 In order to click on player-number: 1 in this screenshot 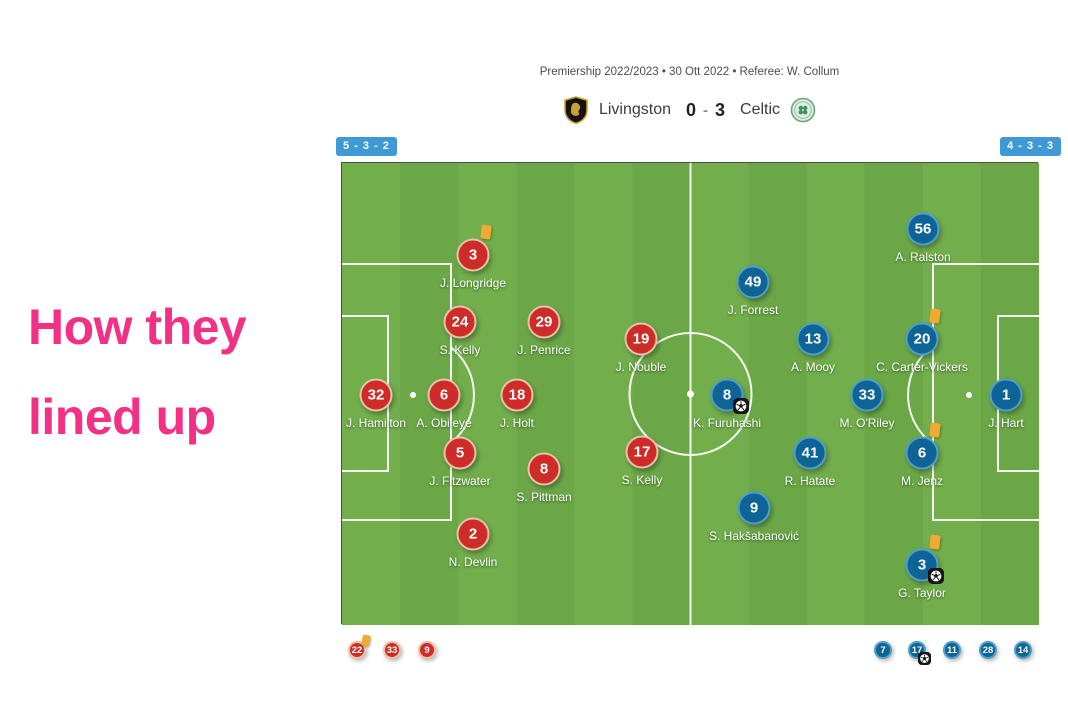, I will do `click(1006, 395)`.